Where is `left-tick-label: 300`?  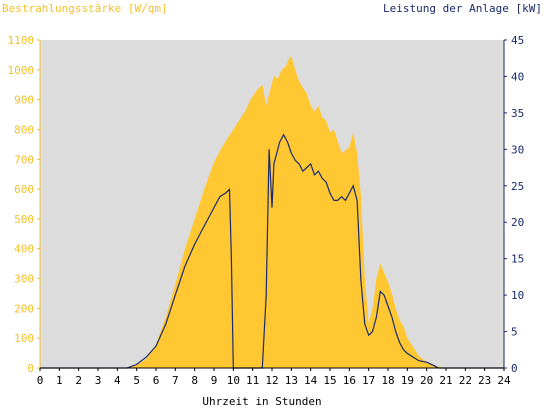
left-tick-label: 300 is located at coordinates (24, 279).